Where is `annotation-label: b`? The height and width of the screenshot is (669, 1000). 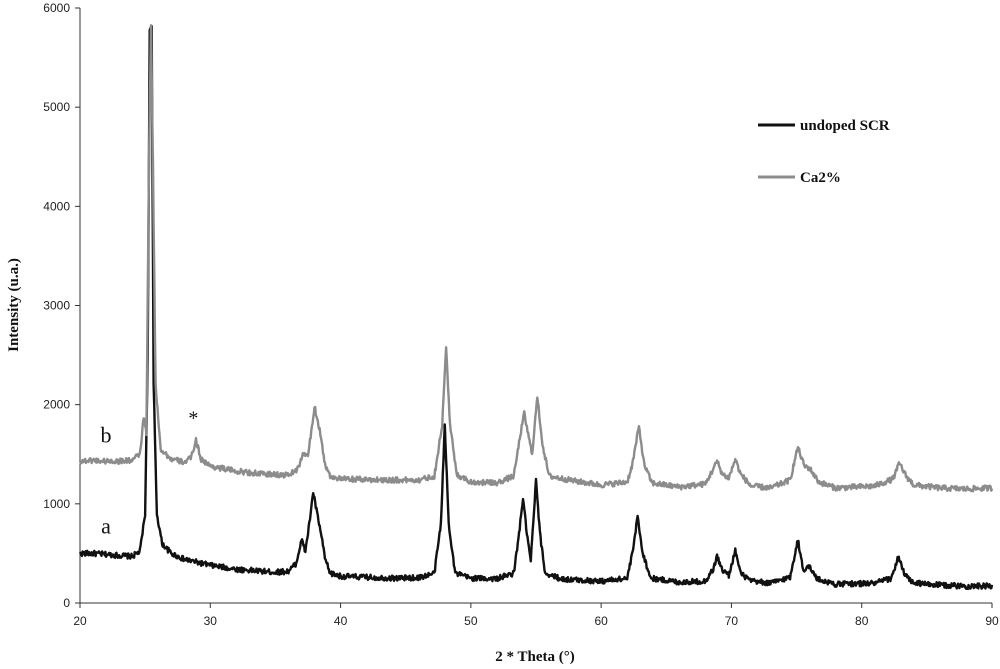
annotation-label: b is located at coordinates (106, 434).